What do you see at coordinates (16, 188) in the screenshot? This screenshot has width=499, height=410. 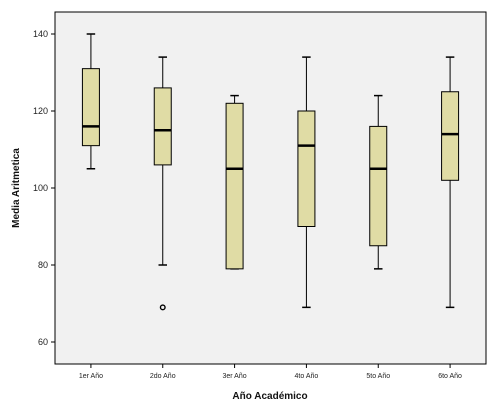 I see `y-axis-title: Media Aritmetica` at bounding box center [16, 188].